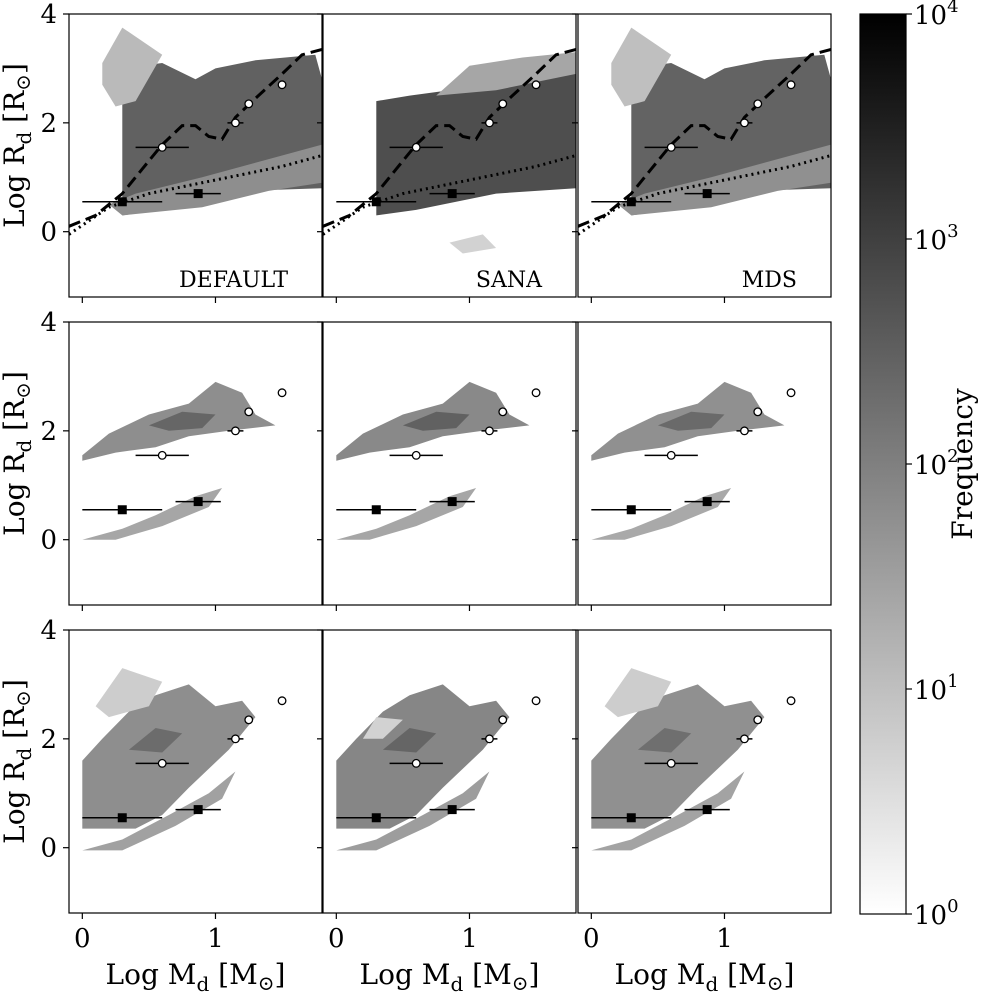 Image resolution: width=996 pixels, height=1000 pixels. What do you see at coordinates (233, 280) in the screenshot?
I see `column-label: DEFAULT` at bounding box center [233, 280].